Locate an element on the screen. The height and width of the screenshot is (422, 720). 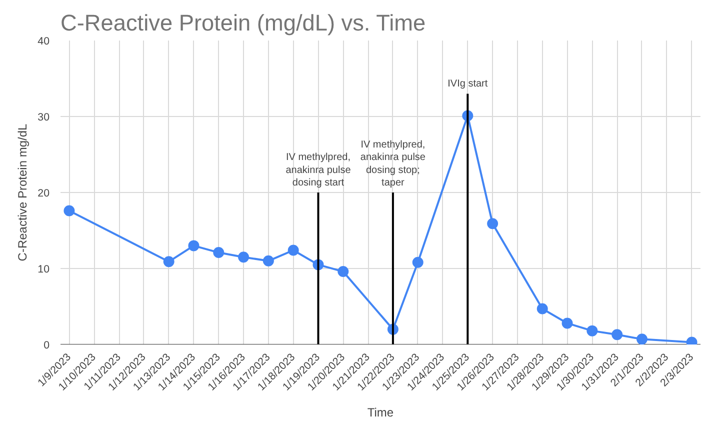
y-tick-label: 40 is located at coordinates (44, 42).